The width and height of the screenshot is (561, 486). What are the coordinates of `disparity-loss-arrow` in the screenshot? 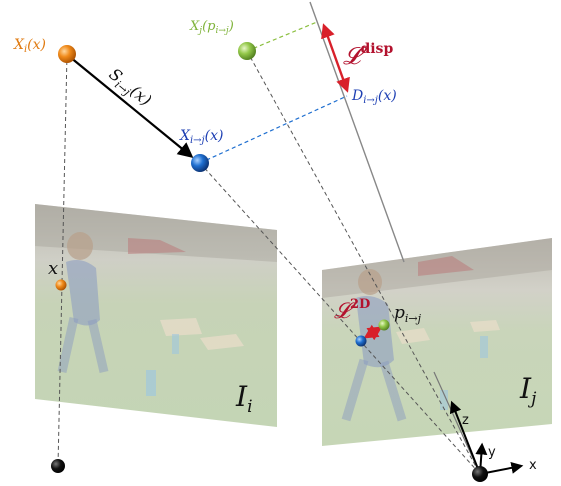 It's located at (335, 58).